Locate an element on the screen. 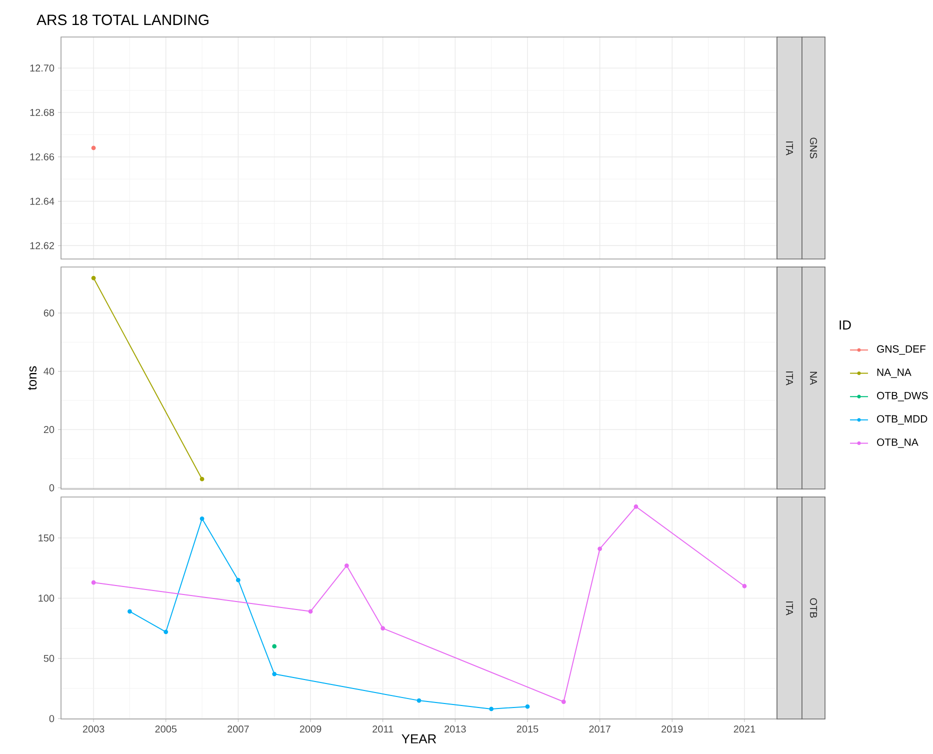 This screenshot has width=933, height=754. x-tick-label: 2011 is located at coordinates (383, 729).